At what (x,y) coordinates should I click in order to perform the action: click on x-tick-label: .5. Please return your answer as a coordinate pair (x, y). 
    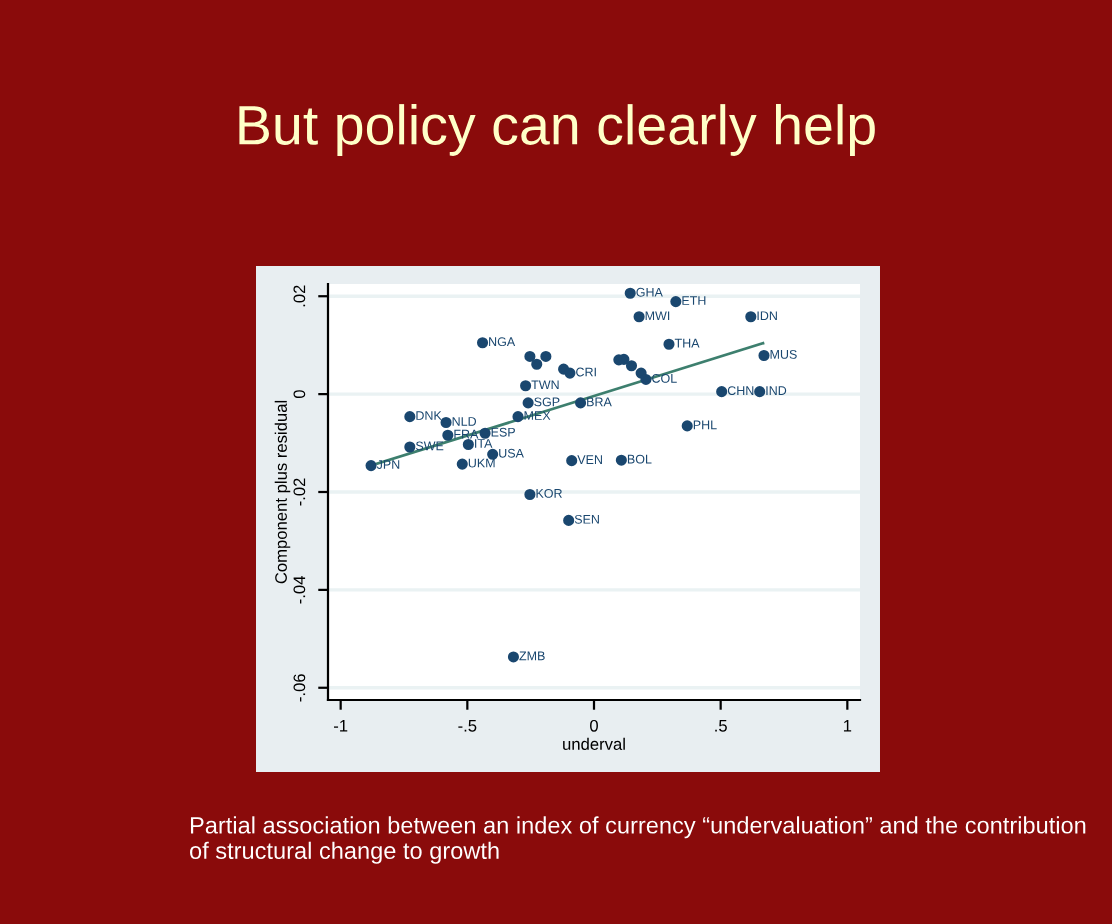
    Looking at the image, I should click on (721, 726).